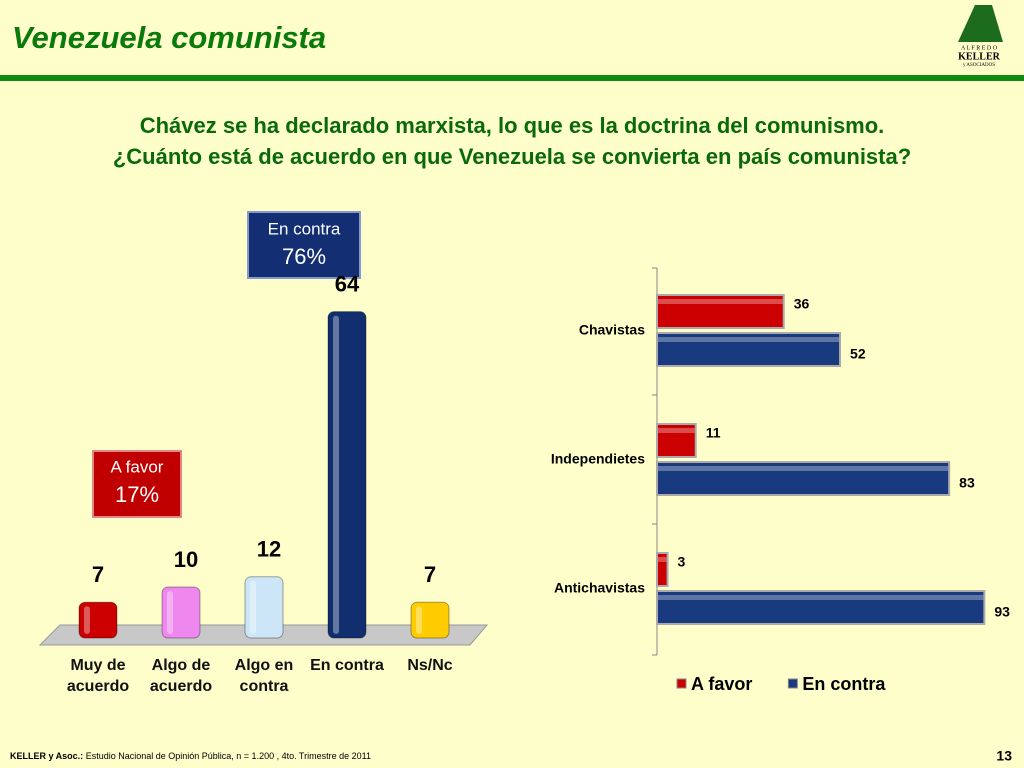 The height and width of the screenshot is (768, 1024). I want to click on logo-bottom: y ASOCIADOS, so click(979, 65).